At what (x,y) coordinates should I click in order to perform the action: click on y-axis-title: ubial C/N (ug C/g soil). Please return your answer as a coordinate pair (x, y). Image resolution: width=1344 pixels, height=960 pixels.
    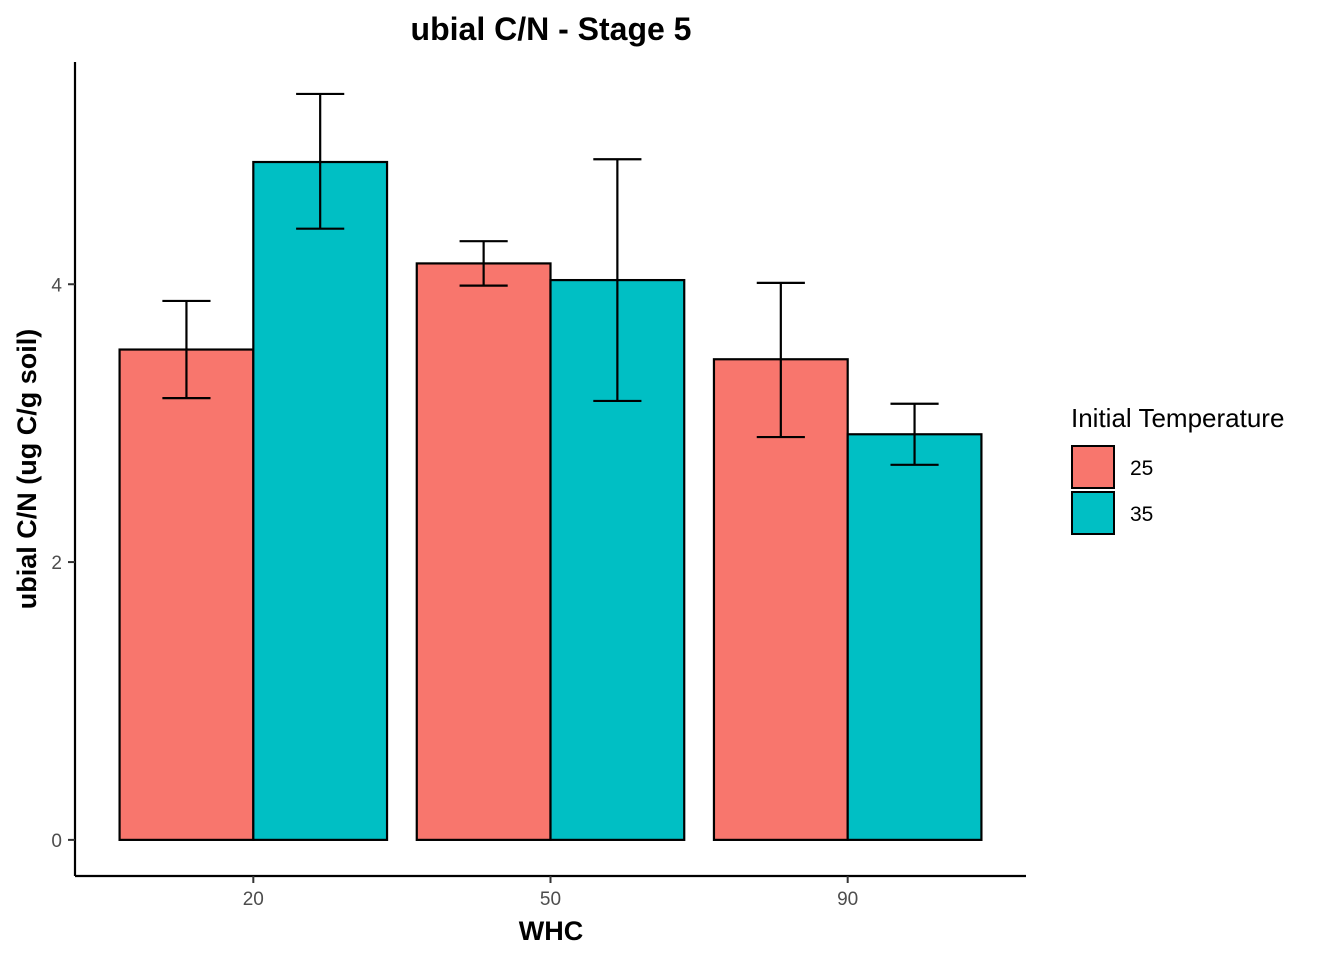
    Looking at the image, I should click on (27, 469).